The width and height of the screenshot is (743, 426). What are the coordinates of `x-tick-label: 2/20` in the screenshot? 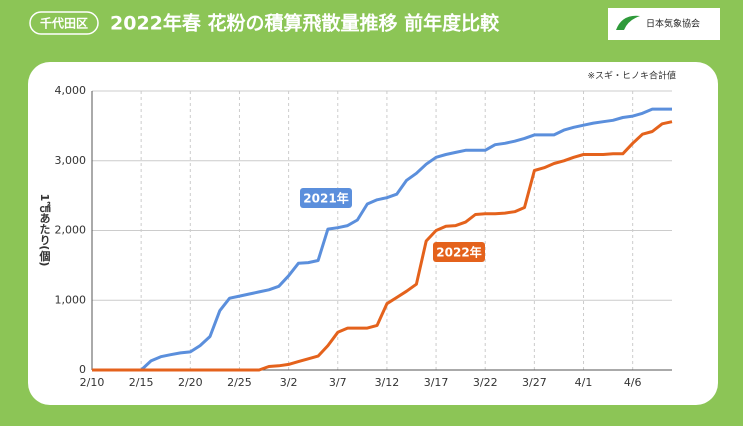 It's located at (190, 382).